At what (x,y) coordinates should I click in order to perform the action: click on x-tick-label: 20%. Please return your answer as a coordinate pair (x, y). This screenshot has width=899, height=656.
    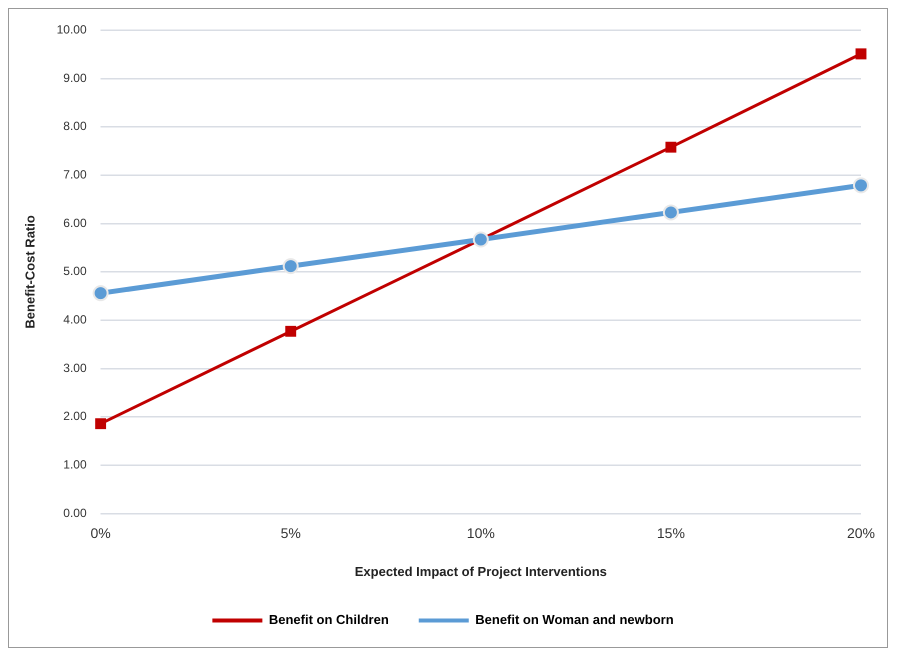
    Looking at the image, I should click on (861, 532).